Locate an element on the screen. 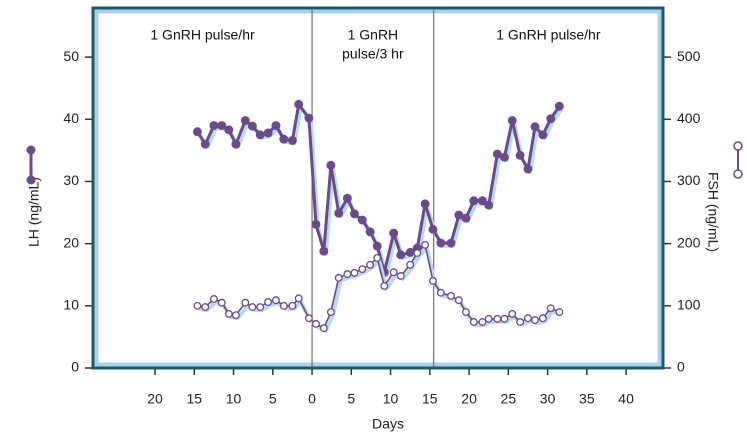 The width and height of the screenshot is (747, 434). legend-fsh-icon is located at coordinates (738, 160).